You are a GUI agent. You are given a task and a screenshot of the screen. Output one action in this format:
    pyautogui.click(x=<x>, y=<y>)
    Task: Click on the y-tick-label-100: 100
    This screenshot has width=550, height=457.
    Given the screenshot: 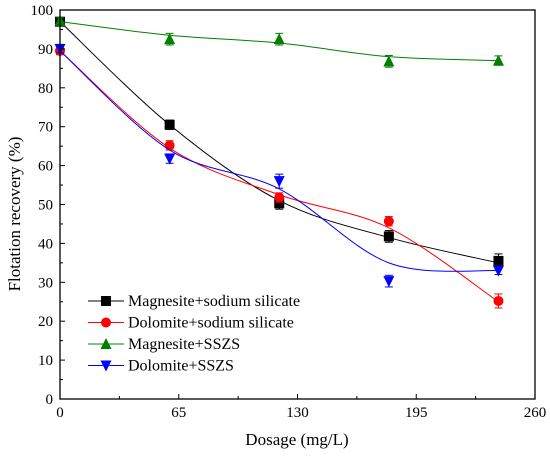 What is the action you would take?
    pyautogui.click(x=42, y=11)
    